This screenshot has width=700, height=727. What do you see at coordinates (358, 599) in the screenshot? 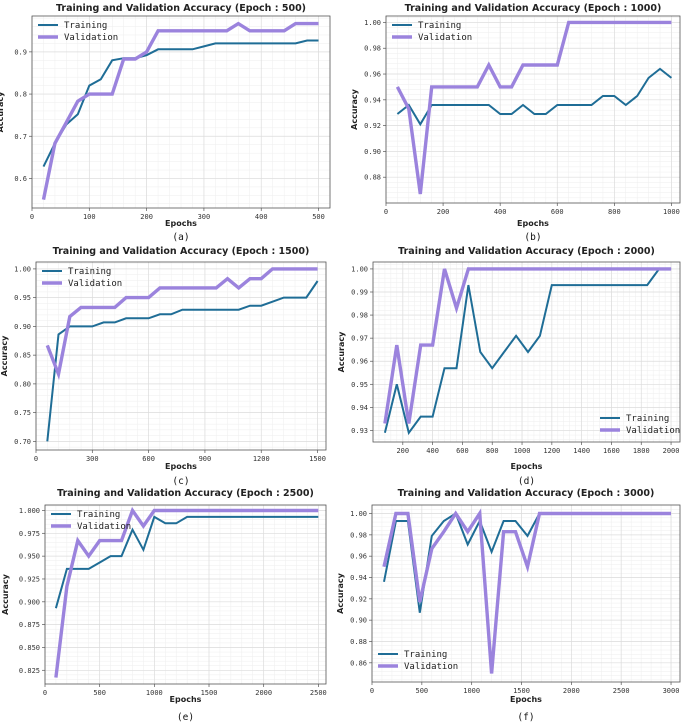
I see `y-tick-label: 0.92` at bounding box center [358, 599].